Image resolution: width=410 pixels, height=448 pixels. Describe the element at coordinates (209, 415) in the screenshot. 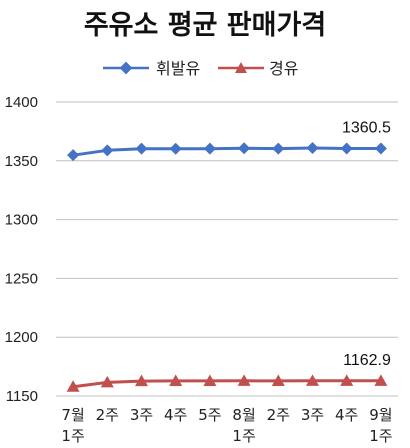

I see `x-tick-label: 5주` at that location.